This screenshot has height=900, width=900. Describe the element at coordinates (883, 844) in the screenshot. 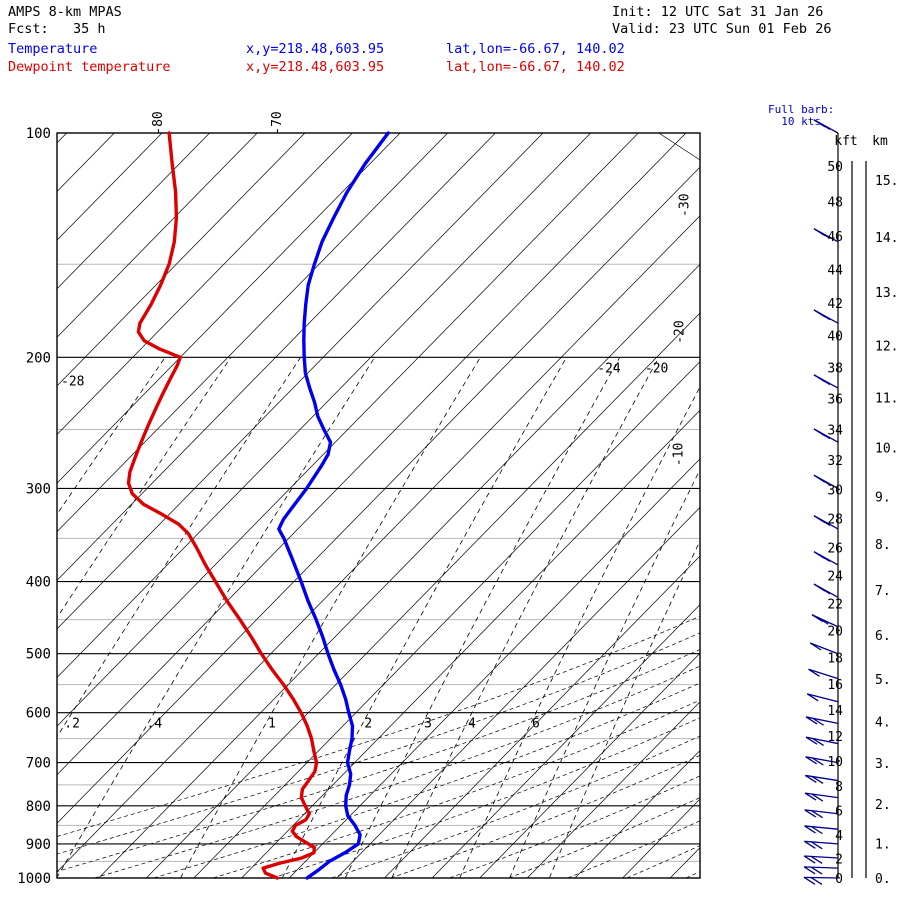

I see `km-tick-label: 1.` at that location.